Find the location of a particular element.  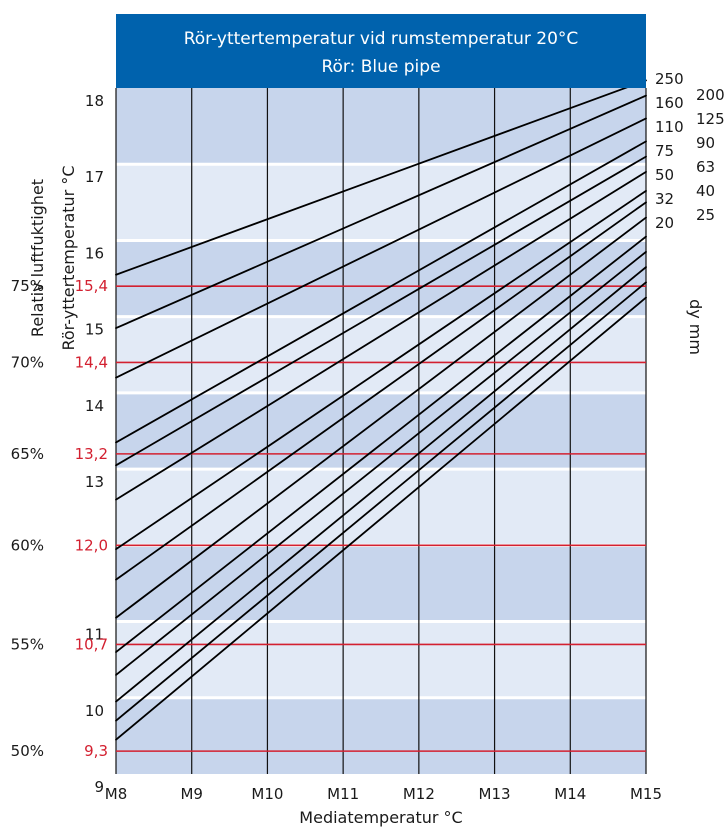

dimension-axis-title: dy mm is located at coordinates (695, 327).